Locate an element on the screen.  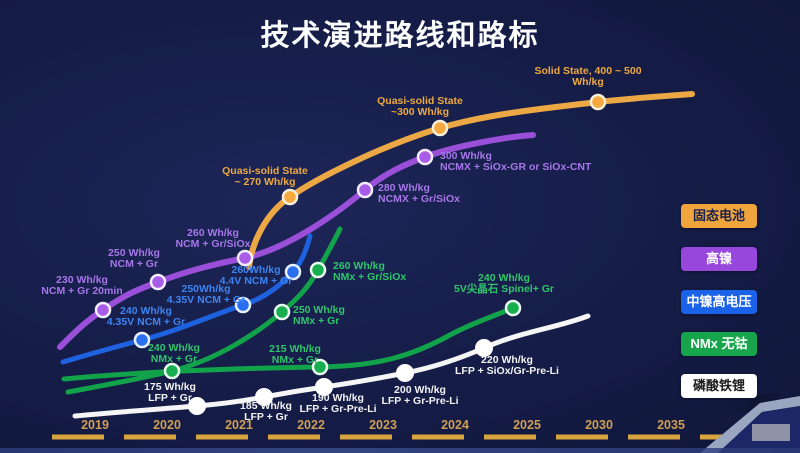
axis-year-2021: 2021 is located at coordinates (239, 425).